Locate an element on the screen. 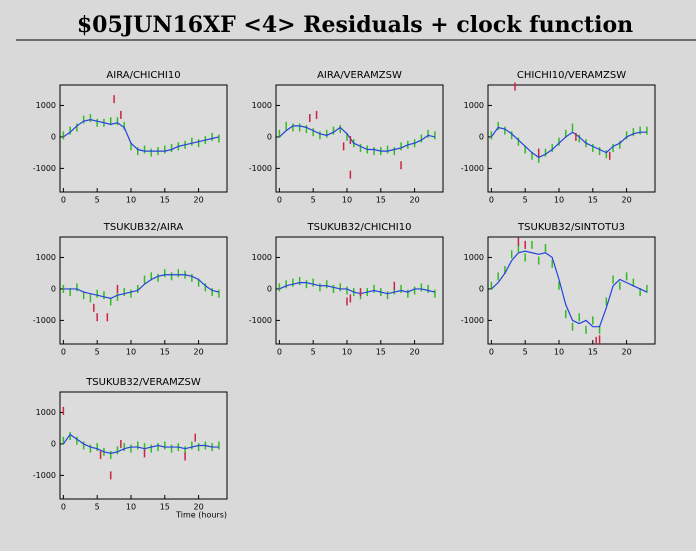  x-axis-label: Time (hours) is located at coordinates (201, 515).